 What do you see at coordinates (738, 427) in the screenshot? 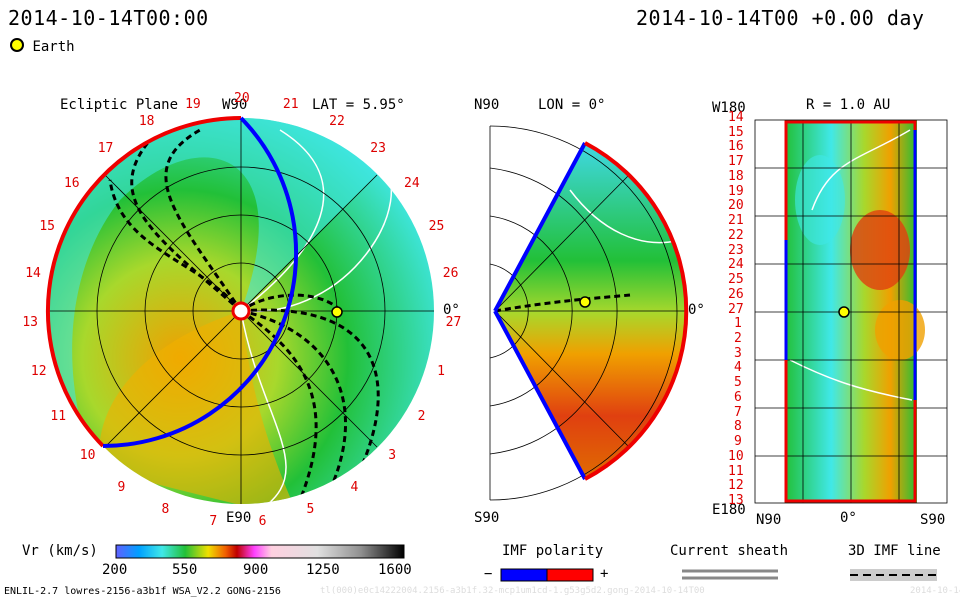
I see `radial-y-label: 8` at bounding box center [738, 427].